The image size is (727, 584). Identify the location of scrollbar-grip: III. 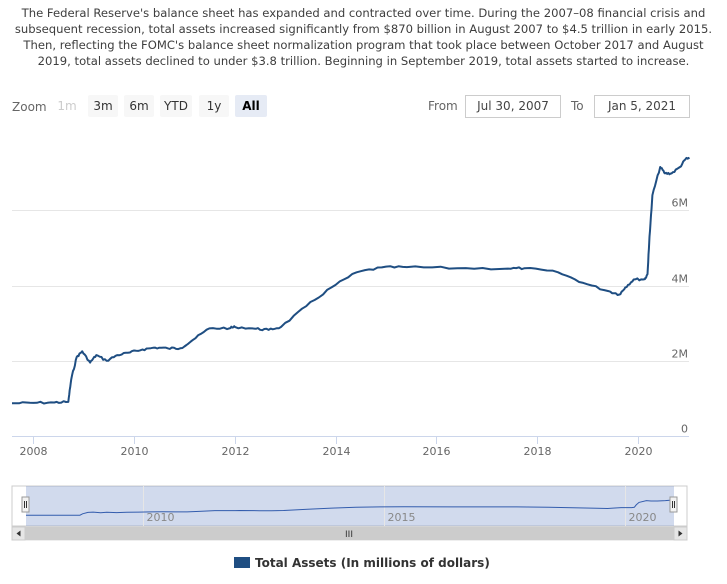
(349, 535).